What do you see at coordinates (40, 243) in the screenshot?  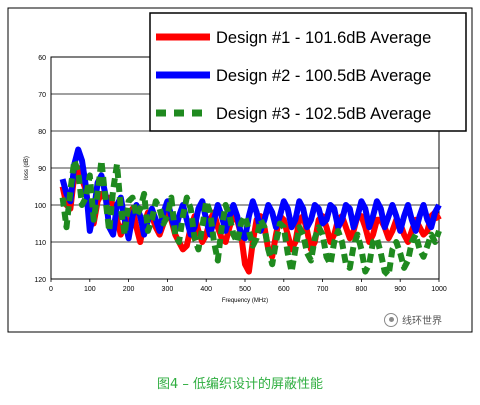 I see `y-tick-label: 110` at bounding box center [40, 243].